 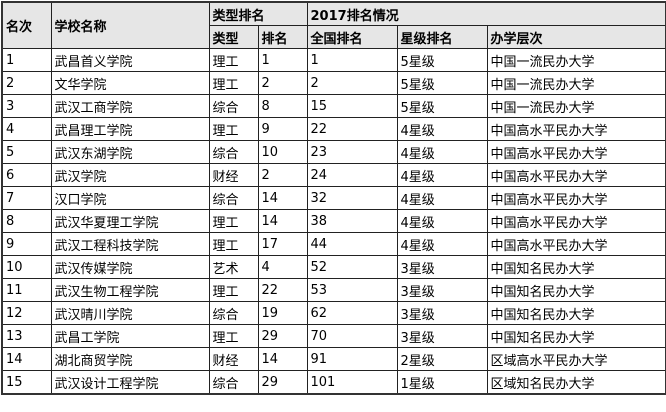 What do you see at coordinates (352, 83) in the screenshot?
I see `cell-national-rank: 2` at bounding box center [352, 83].